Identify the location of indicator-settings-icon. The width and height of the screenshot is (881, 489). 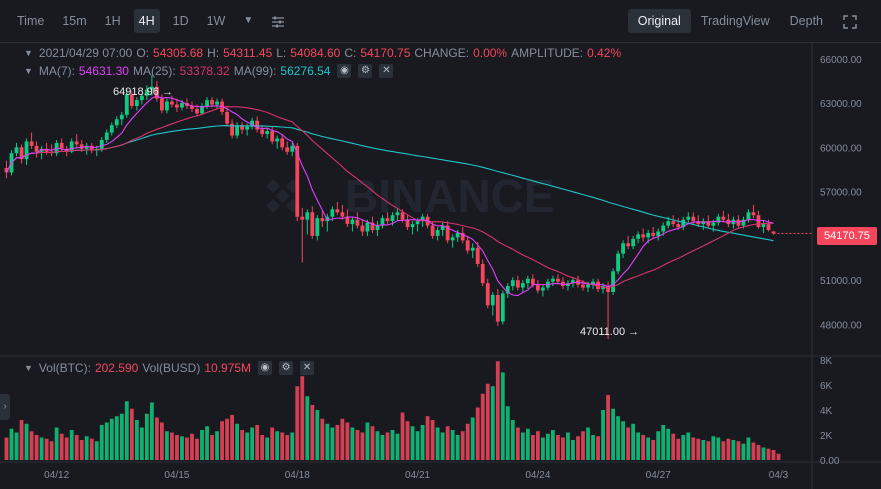
(278, 21).